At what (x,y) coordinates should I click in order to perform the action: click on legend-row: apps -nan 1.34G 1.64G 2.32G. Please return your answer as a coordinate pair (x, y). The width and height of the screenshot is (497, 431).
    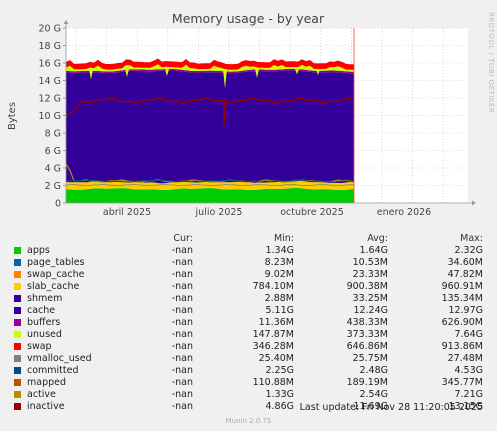
    Looking at the image, I should click on (248, 251).